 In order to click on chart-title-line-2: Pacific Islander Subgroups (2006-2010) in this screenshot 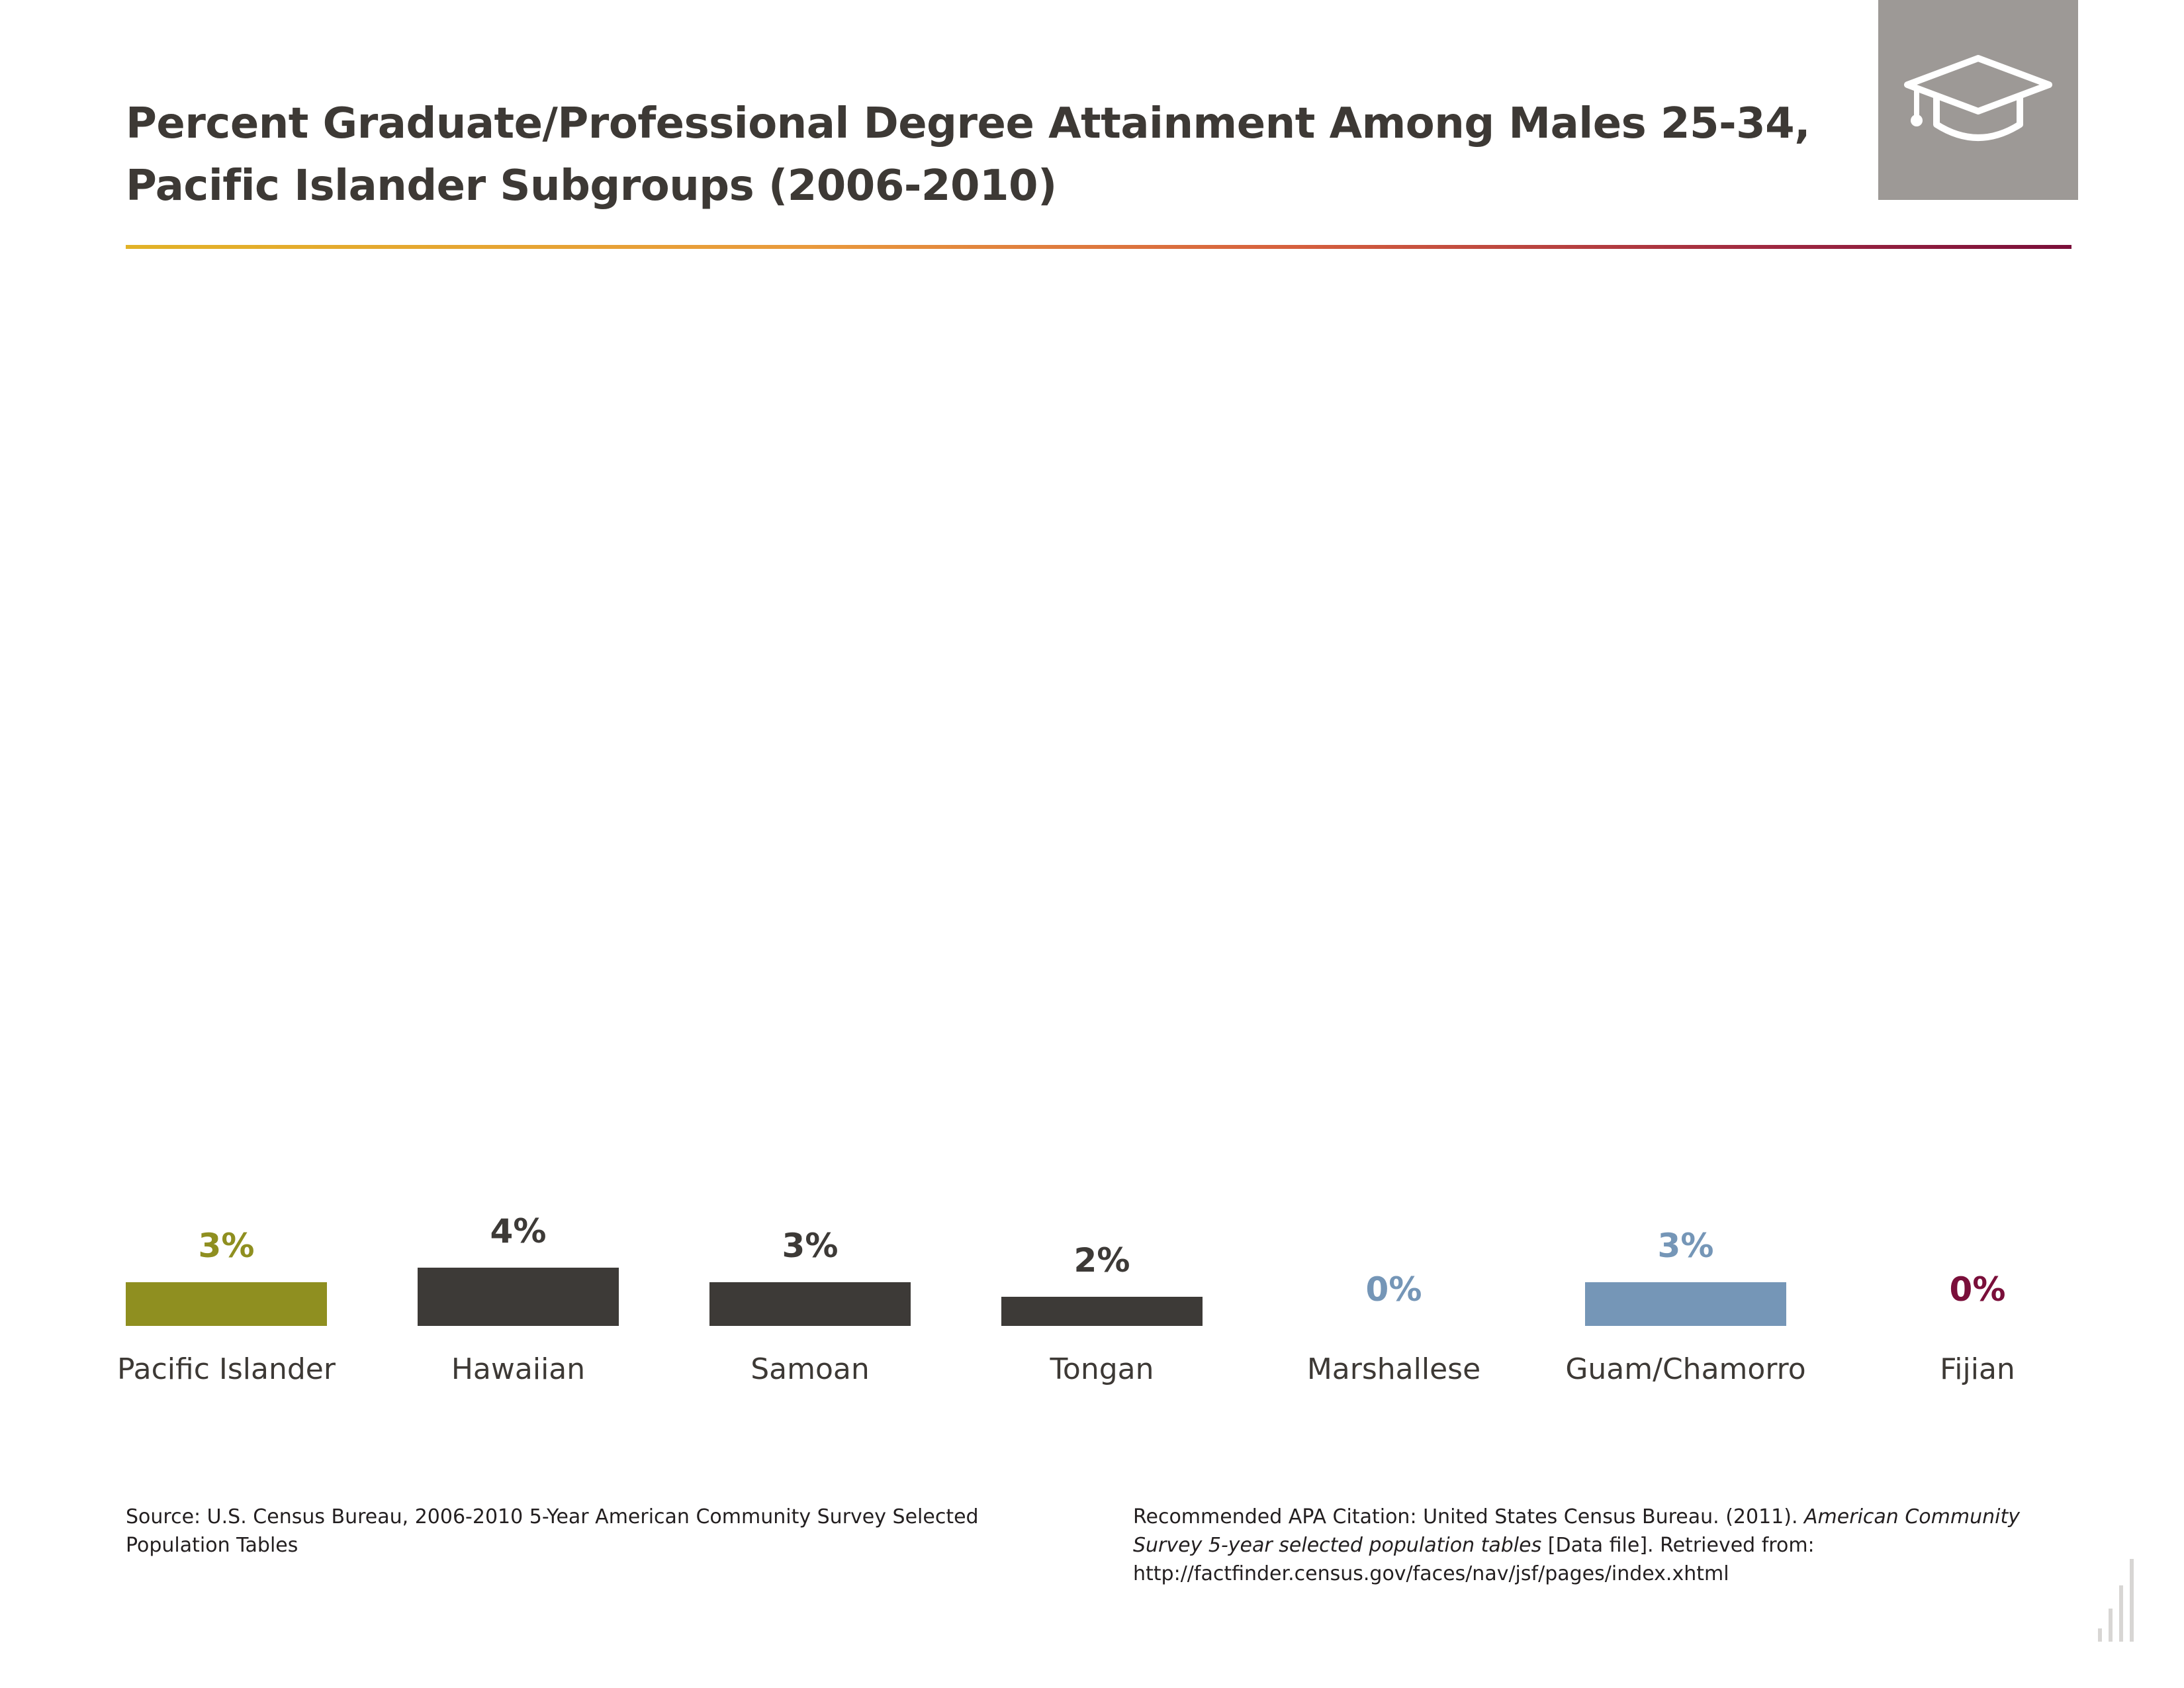, I will do `click(591, 186)`.